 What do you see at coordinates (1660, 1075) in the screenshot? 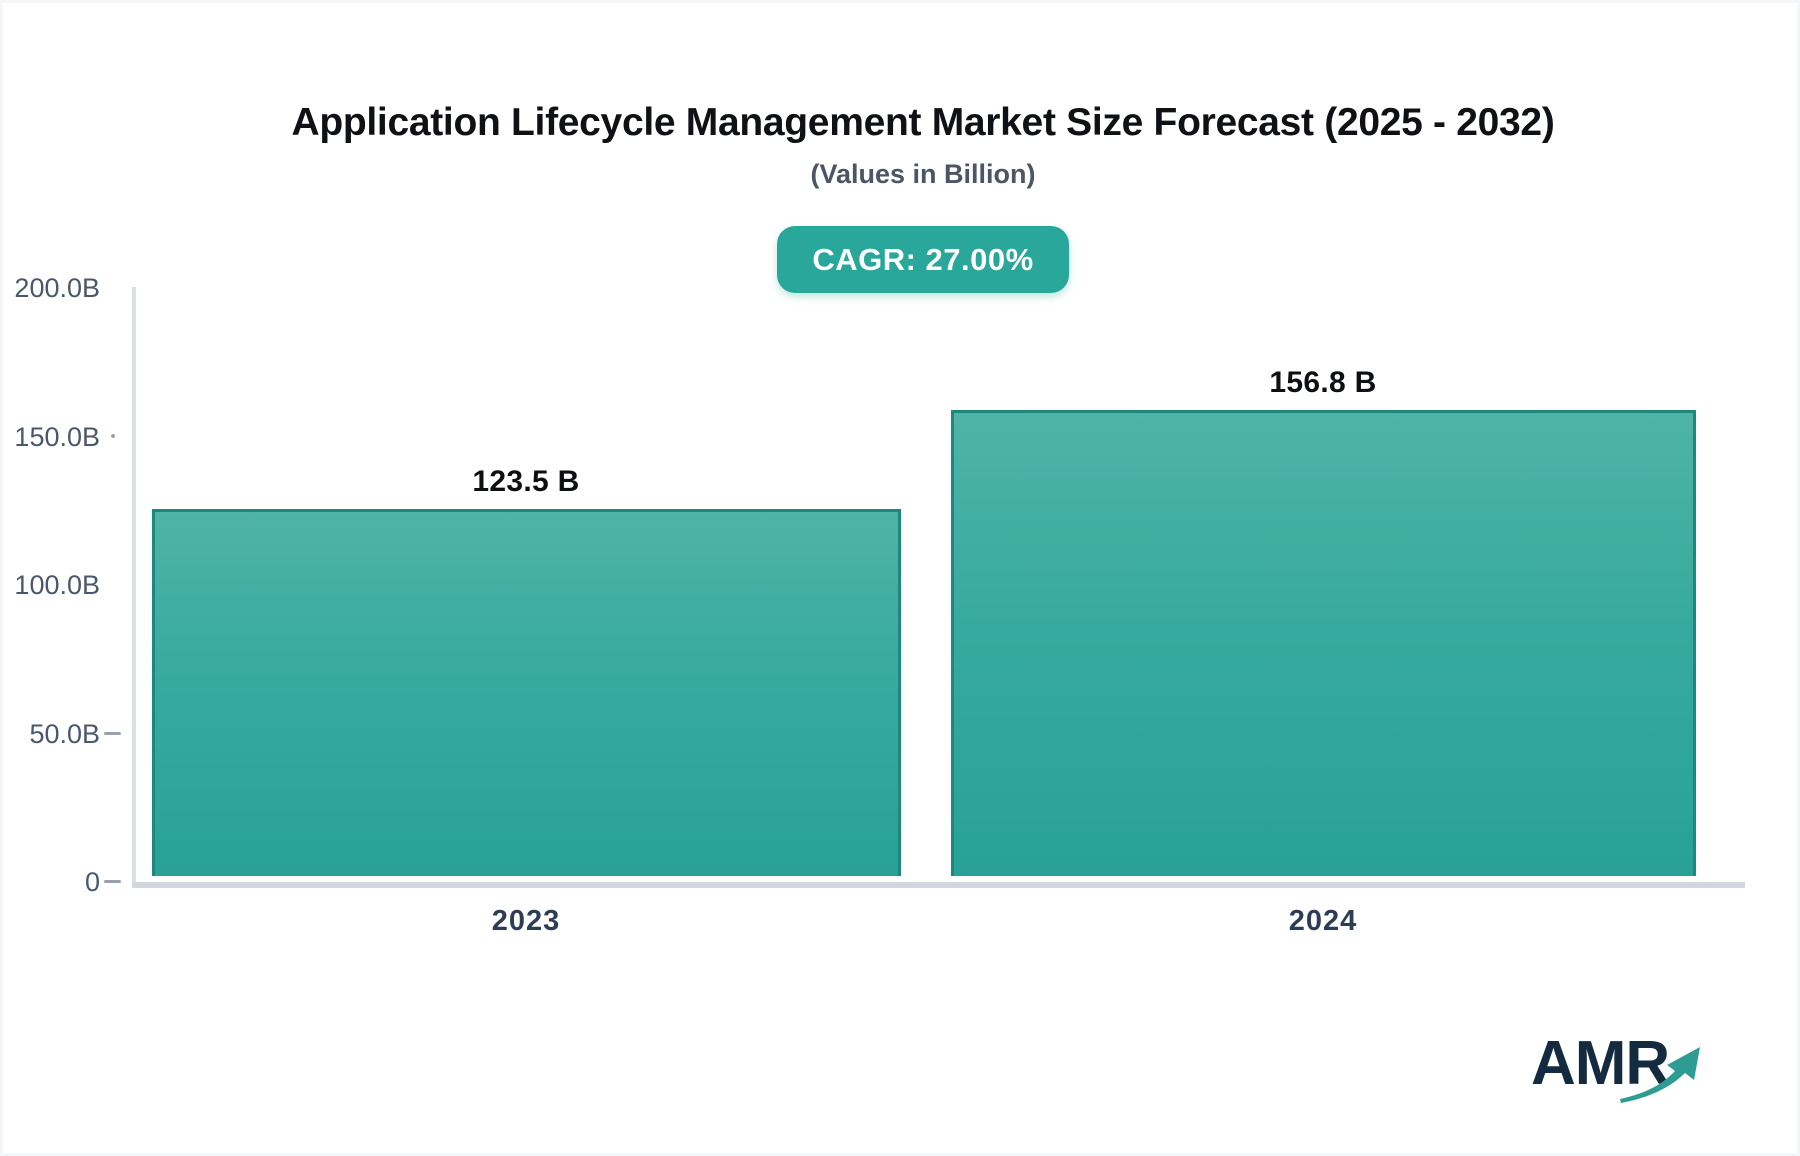
I see `growth-arrow-icon` at bounding box center [1660, 1075].